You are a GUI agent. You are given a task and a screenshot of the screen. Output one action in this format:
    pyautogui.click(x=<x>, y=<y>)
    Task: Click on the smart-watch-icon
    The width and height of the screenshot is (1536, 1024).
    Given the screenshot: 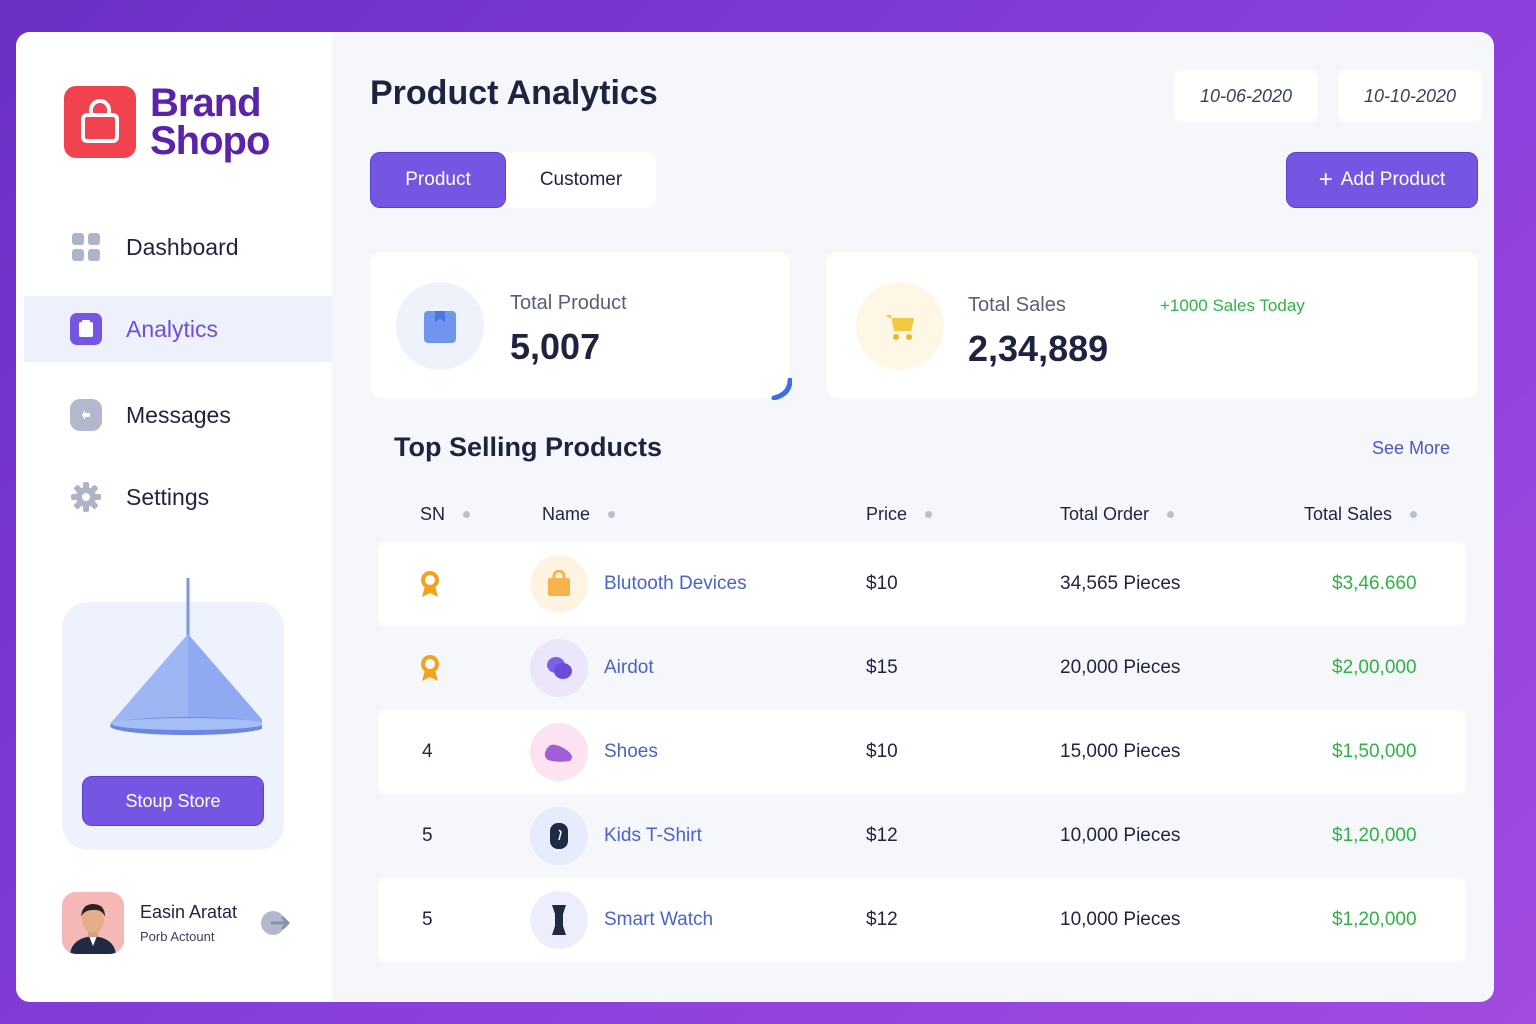 What is the action you would take?
    pyautogui.click(x=559, y=920)
    